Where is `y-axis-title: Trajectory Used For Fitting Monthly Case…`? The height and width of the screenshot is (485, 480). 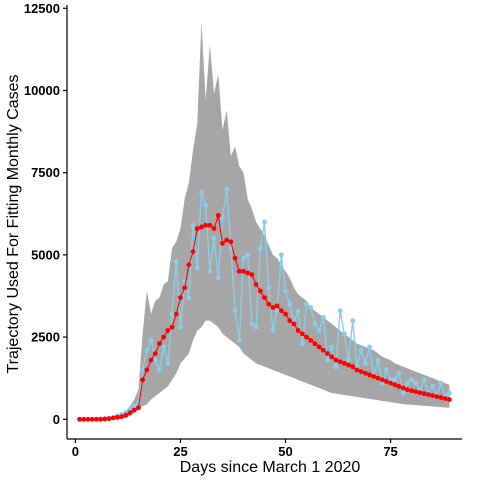
y-axis-title: Trajectory Used For Fitting Monthly Case… is located at coordinates (13, 223).